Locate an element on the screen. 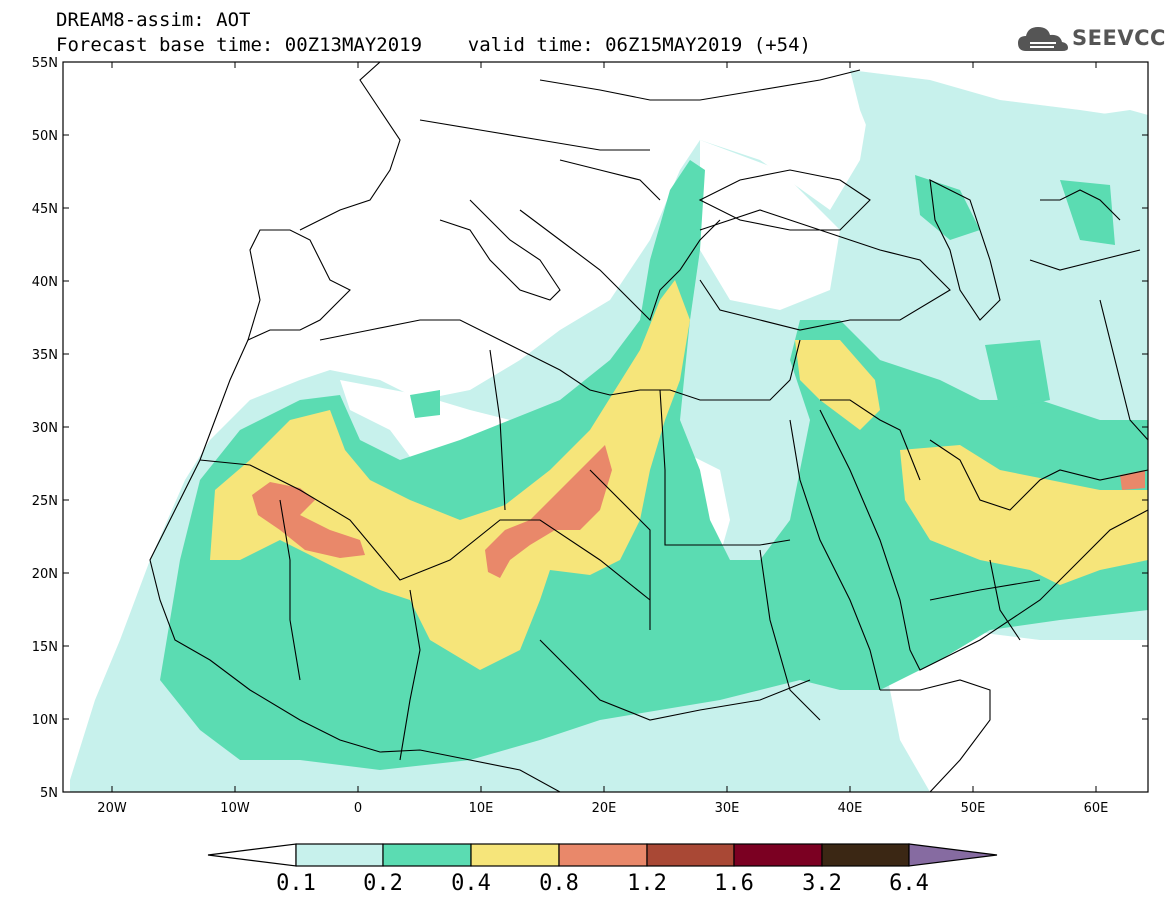  lat-label: 30N is located at coordinates (45, 428).